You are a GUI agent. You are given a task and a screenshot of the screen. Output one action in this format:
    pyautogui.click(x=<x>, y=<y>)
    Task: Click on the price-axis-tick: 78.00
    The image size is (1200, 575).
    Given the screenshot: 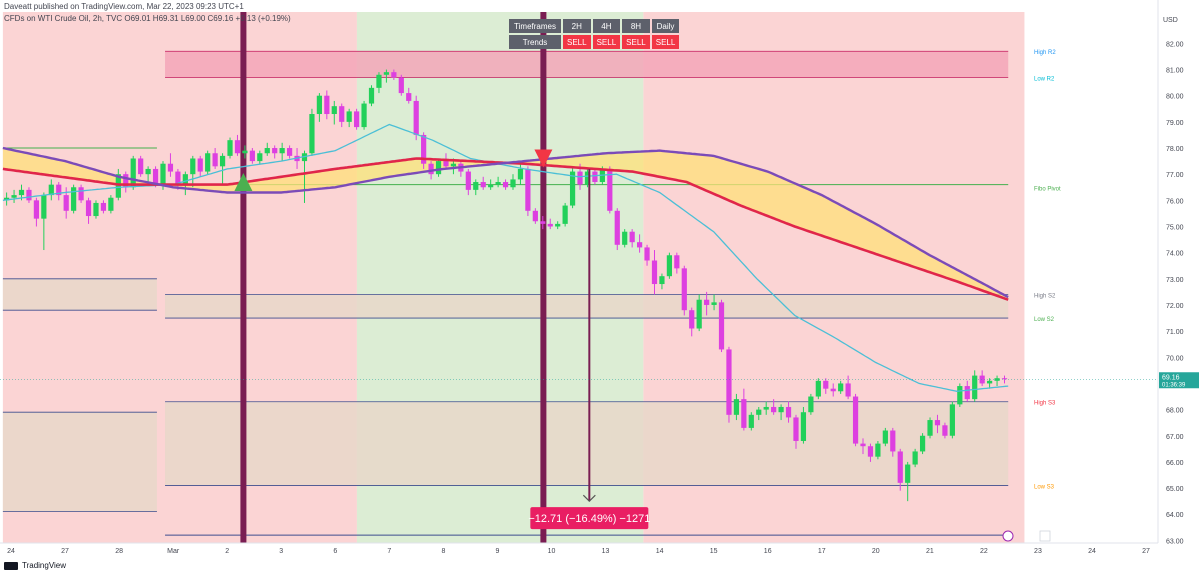 What is the action you would take?
    pyautogui.click(x=1175, y=149)
    